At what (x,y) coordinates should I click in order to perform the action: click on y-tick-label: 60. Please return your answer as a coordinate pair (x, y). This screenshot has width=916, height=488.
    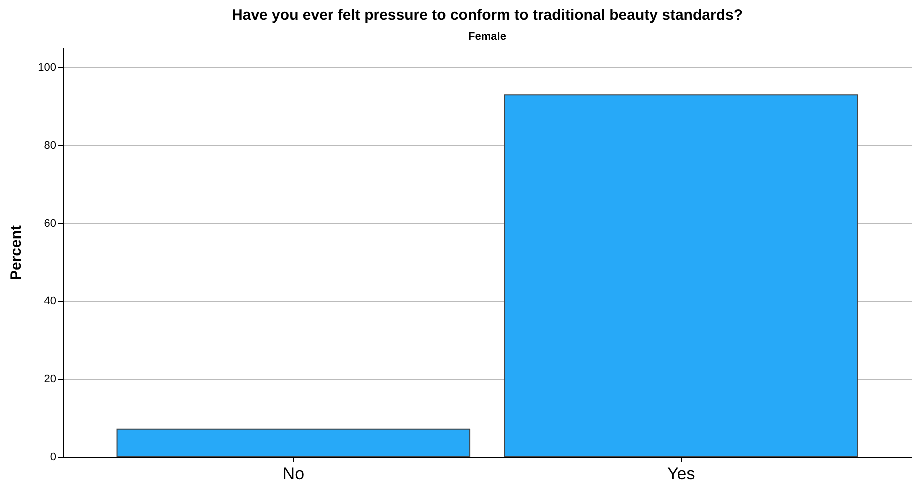
    Looking at the image, I should click on (50, 224).